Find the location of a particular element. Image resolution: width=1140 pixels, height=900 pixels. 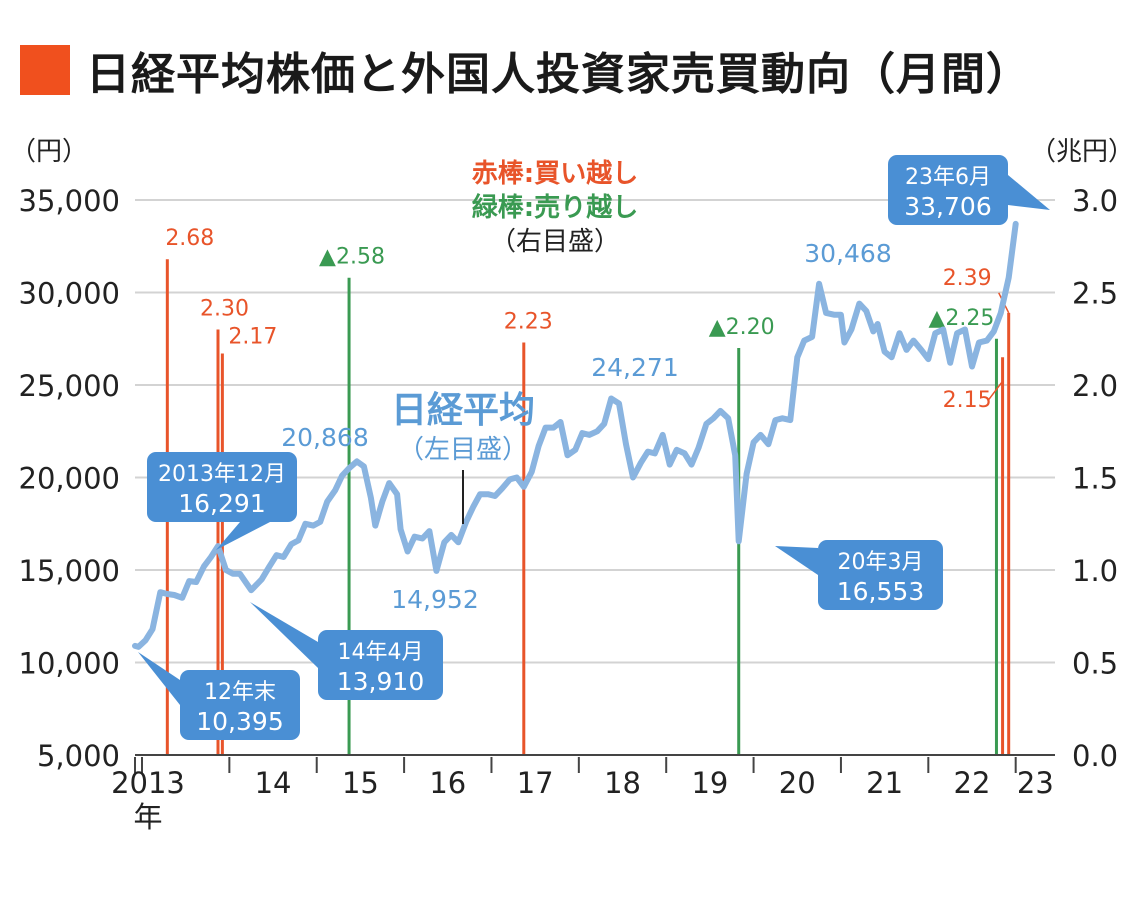

flow-value-label: ▲2.20 is located at coordinates (742, 327).